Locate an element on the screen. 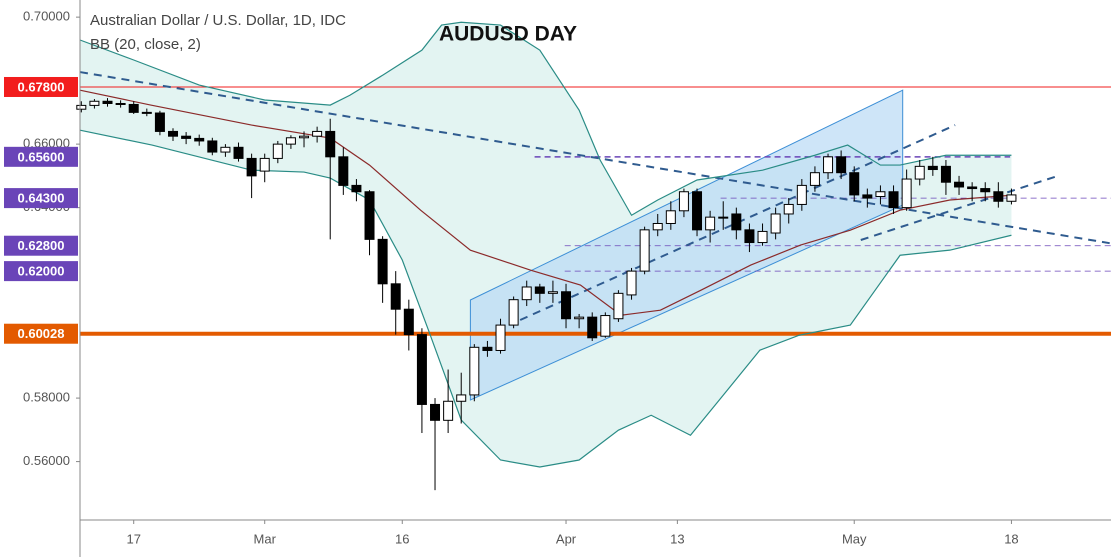 The height and width of the screenshot is (557, 1111). y-tick-label: 0.66000 is located at coordinates (46, 143).